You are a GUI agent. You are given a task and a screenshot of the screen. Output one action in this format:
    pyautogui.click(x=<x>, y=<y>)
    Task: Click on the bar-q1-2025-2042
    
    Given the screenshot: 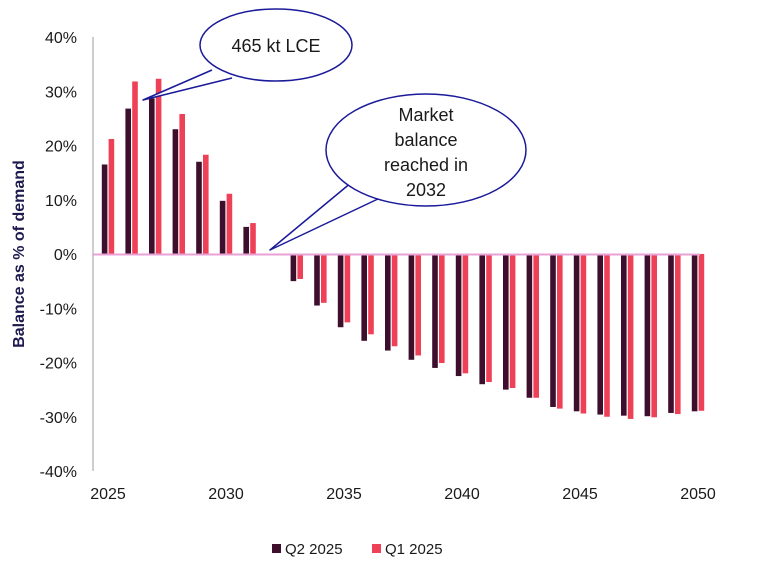 What is the action you would take?
    pyautogui.click(x=512, y=321)
    